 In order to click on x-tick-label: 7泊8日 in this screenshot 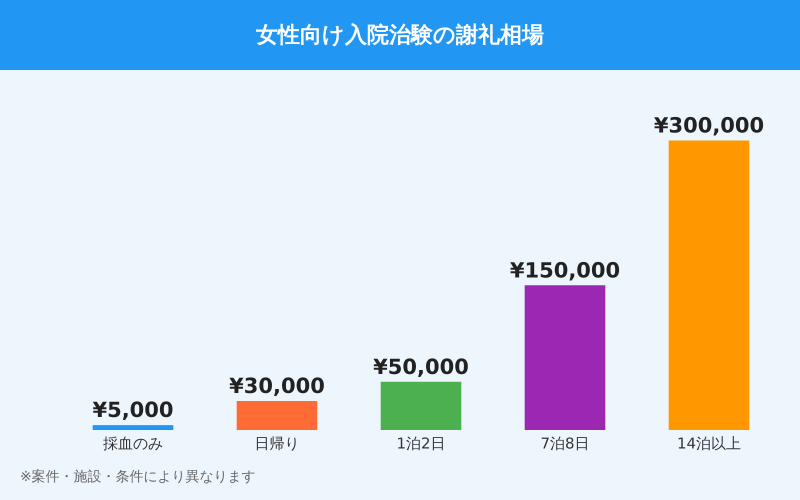, I will do `click(565, 443)`.